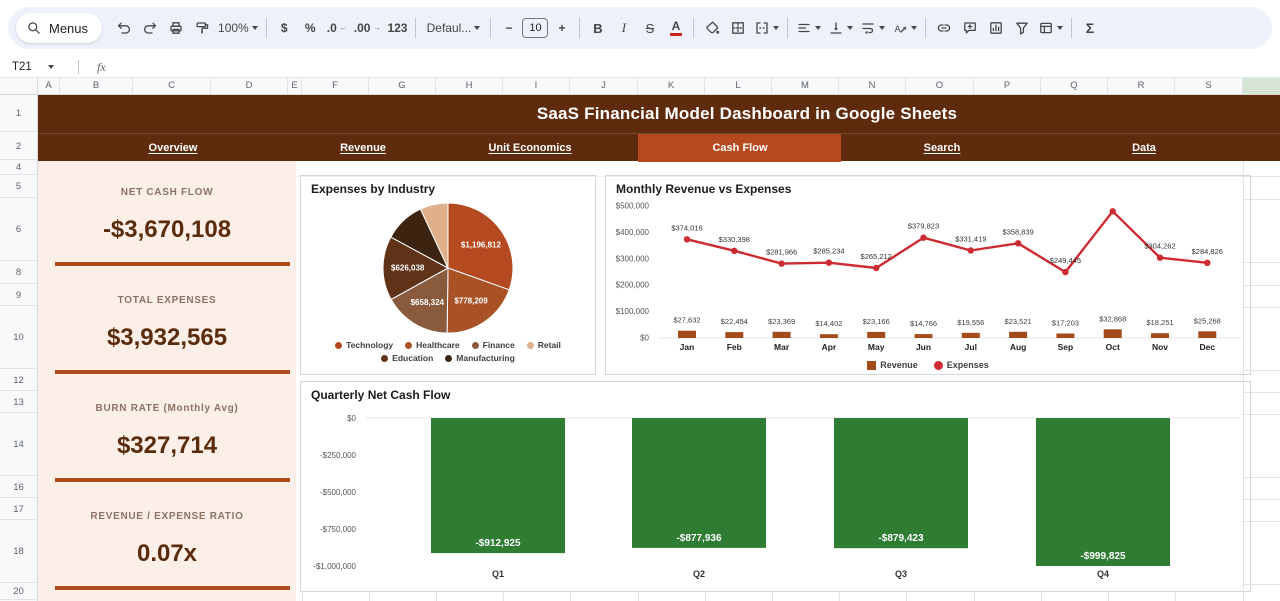 This screenshot has height=601, width=1280. Describe the element at coordinates (343, 28) in the screenshot. I see `left-arrow-icon: ←` at that location.